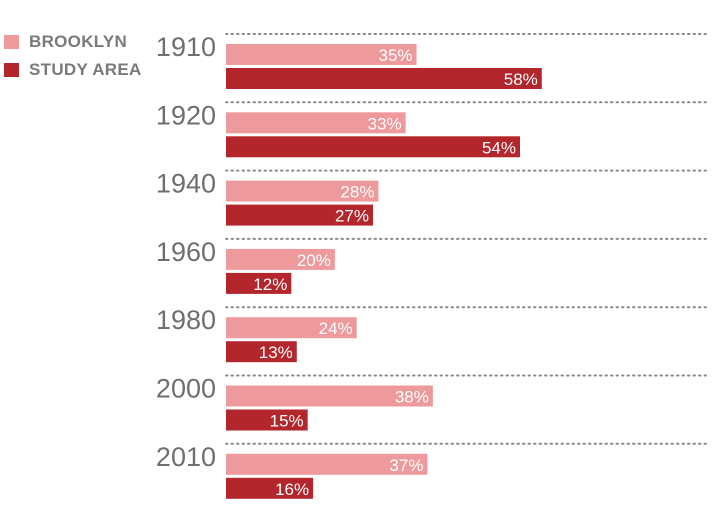  I want to click on value-label-study-area-1960: 12%, so click(270, 284).